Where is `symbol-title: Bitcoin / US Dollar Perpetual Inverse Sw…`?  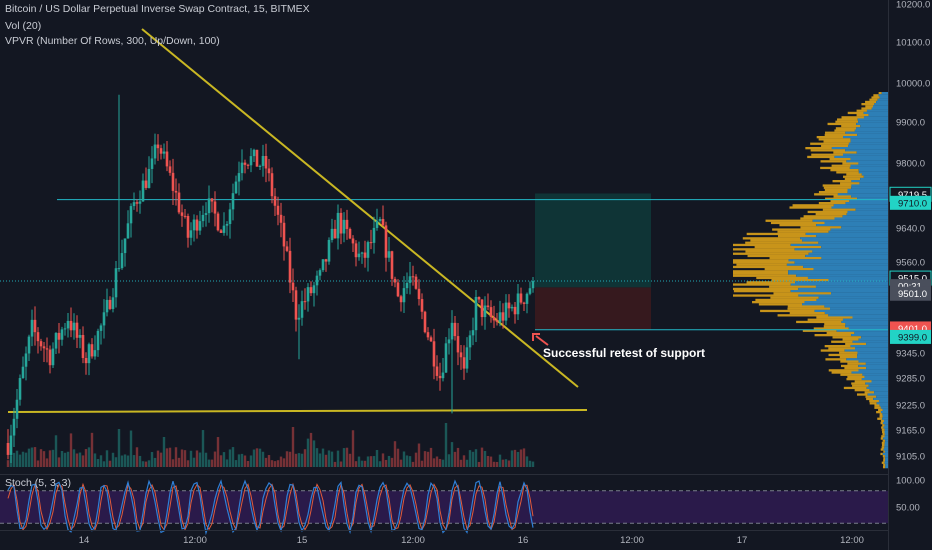 symbol-title: Bitcoin / US Dollar Perpetual Inverse Sw… is located at coordinates (157, 9).